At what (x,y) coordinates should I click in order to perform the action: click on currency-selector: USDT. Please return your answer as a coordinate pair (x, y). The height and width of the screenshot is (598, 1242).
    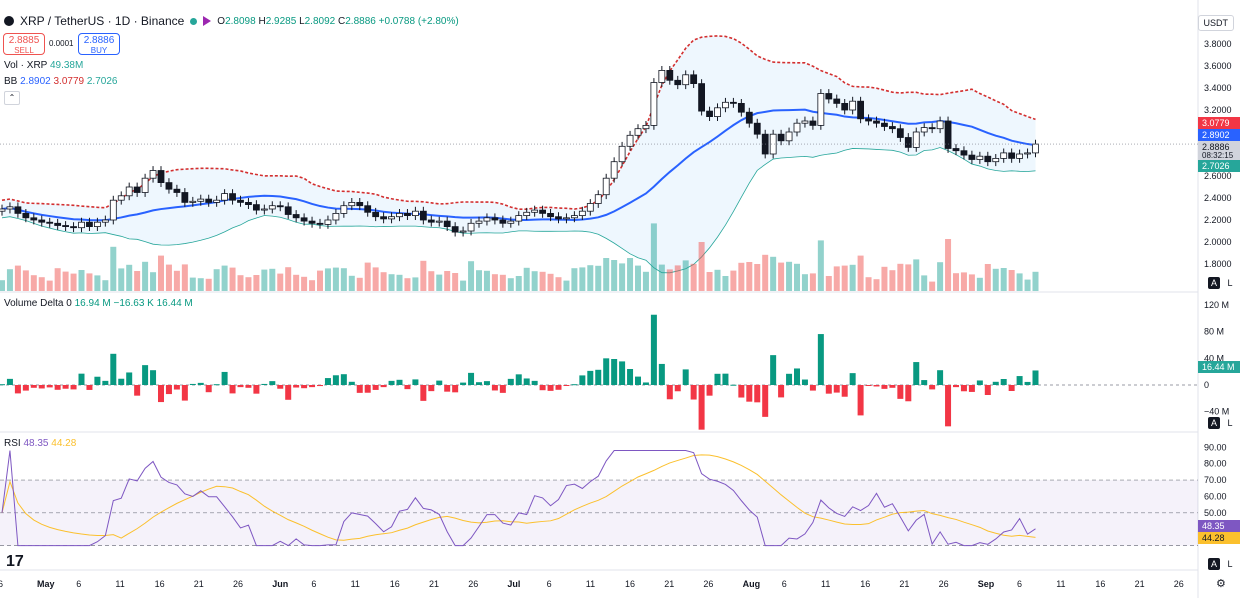
    Looking at the image, I should click on (1215, 23).